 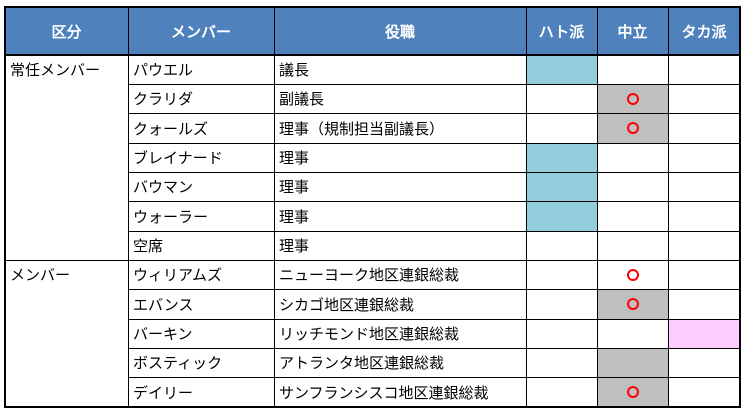 What do you see at coordinates (369, 334) in the screenshot?
I see `member-role: リッチモンド地区連銀総裁` at bounding box center [369, 334].